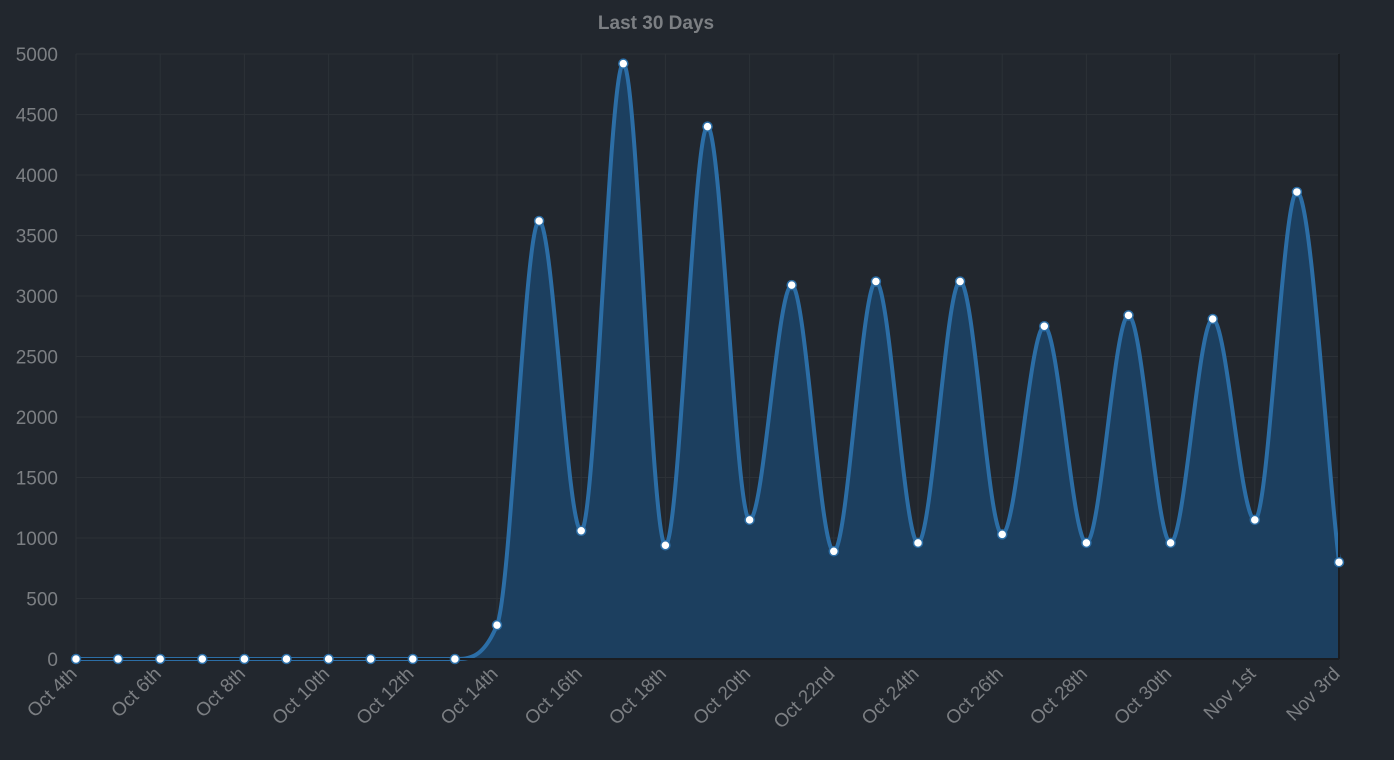 The width and height of the screenshot is (1394, 760). I want to click on x-tick-label: Oct 26th, so click(975, 697).